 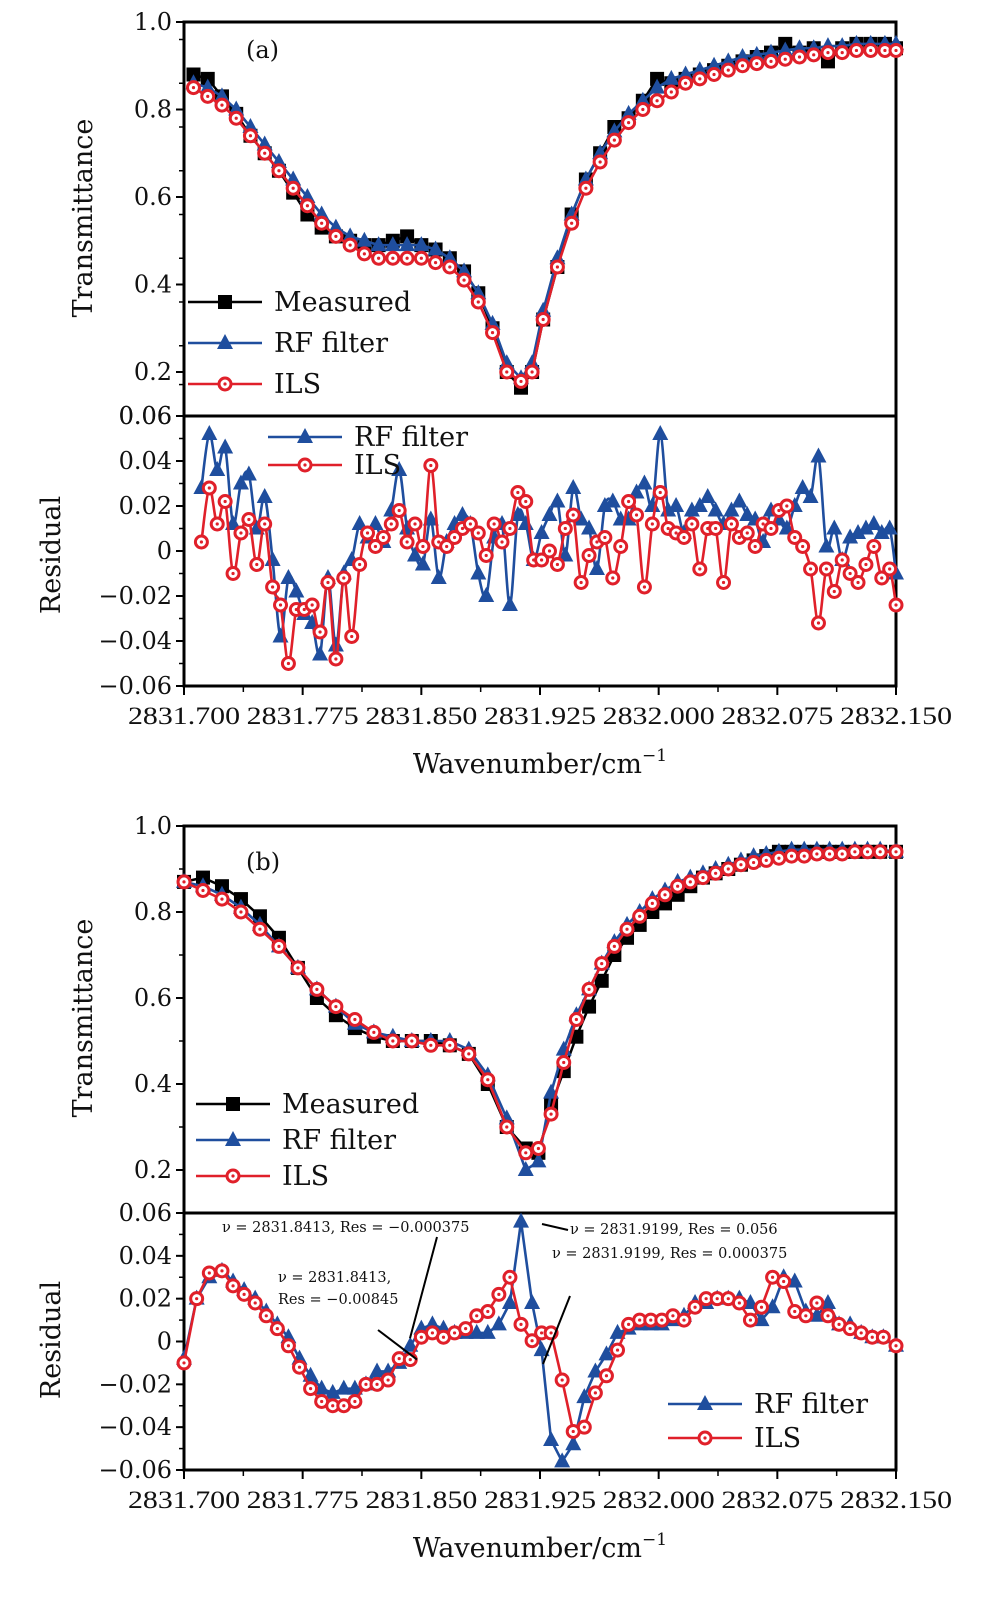 What do you see at coordinates (51, 555) in the screenshot?
I see `y-axis-label-residual-a: Residual` at bounding box center [51, 555].